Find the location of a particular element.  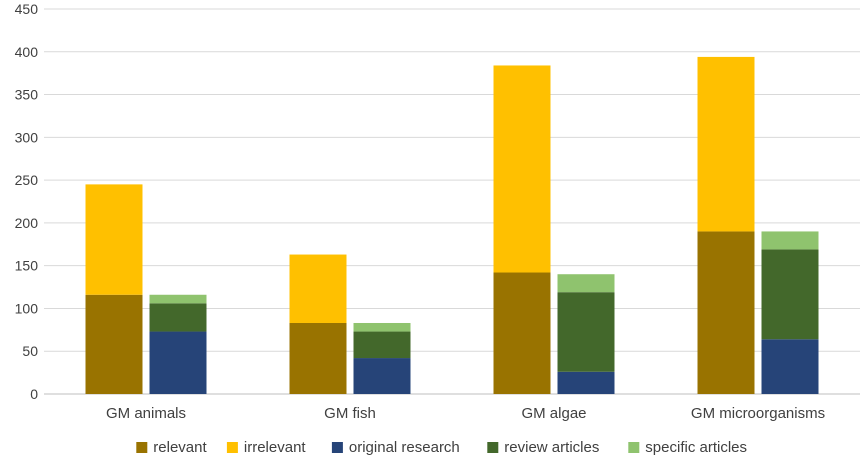

legend-item-irrelevant: irrelevant is located at coordinates (266, 447).